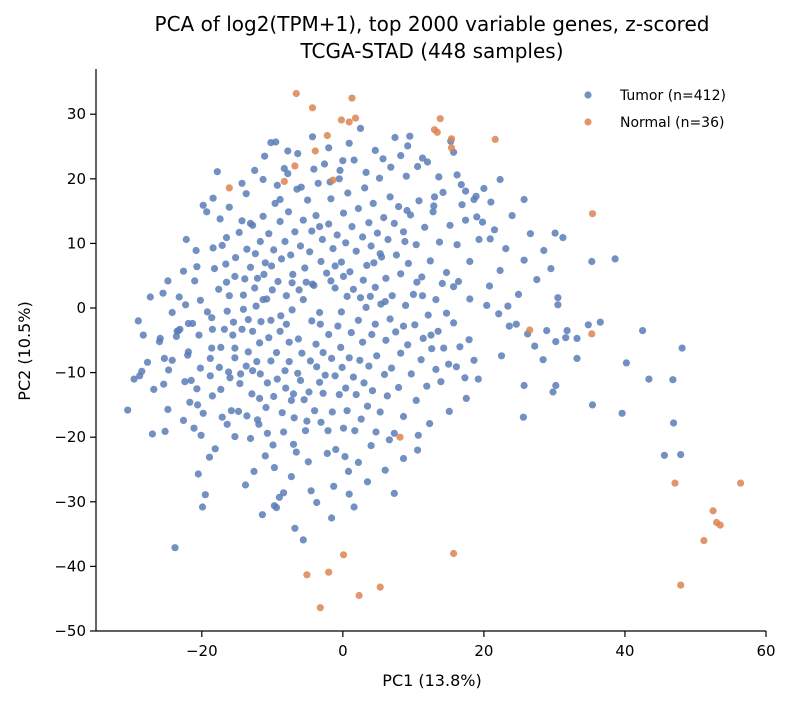 Image resolution: width=789 pixels, height=704 pixels. What do you see at coordinates (624, 651) in the screenshot?
I see `x-tick-label: 40` at bounding box center [624, 651].